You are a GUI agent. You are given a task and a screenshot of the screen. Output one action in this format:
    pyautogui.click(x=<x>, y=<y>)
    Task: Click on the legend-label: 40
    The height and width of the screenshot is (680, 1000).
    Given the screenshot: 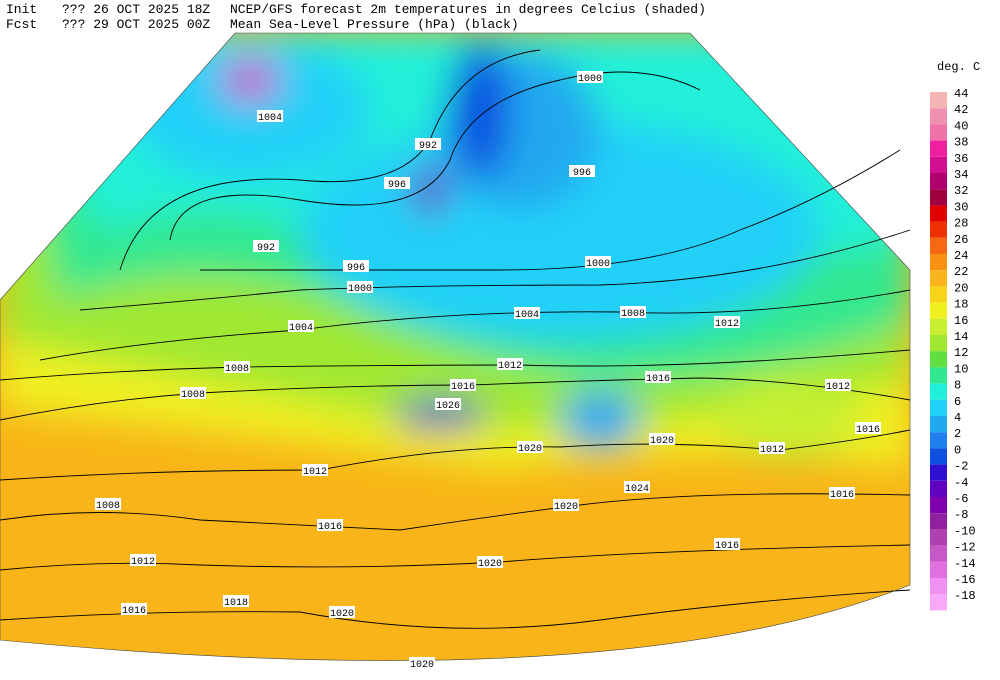 What is the action you would take?
    pyautogui.click(x=961, y=126)
    